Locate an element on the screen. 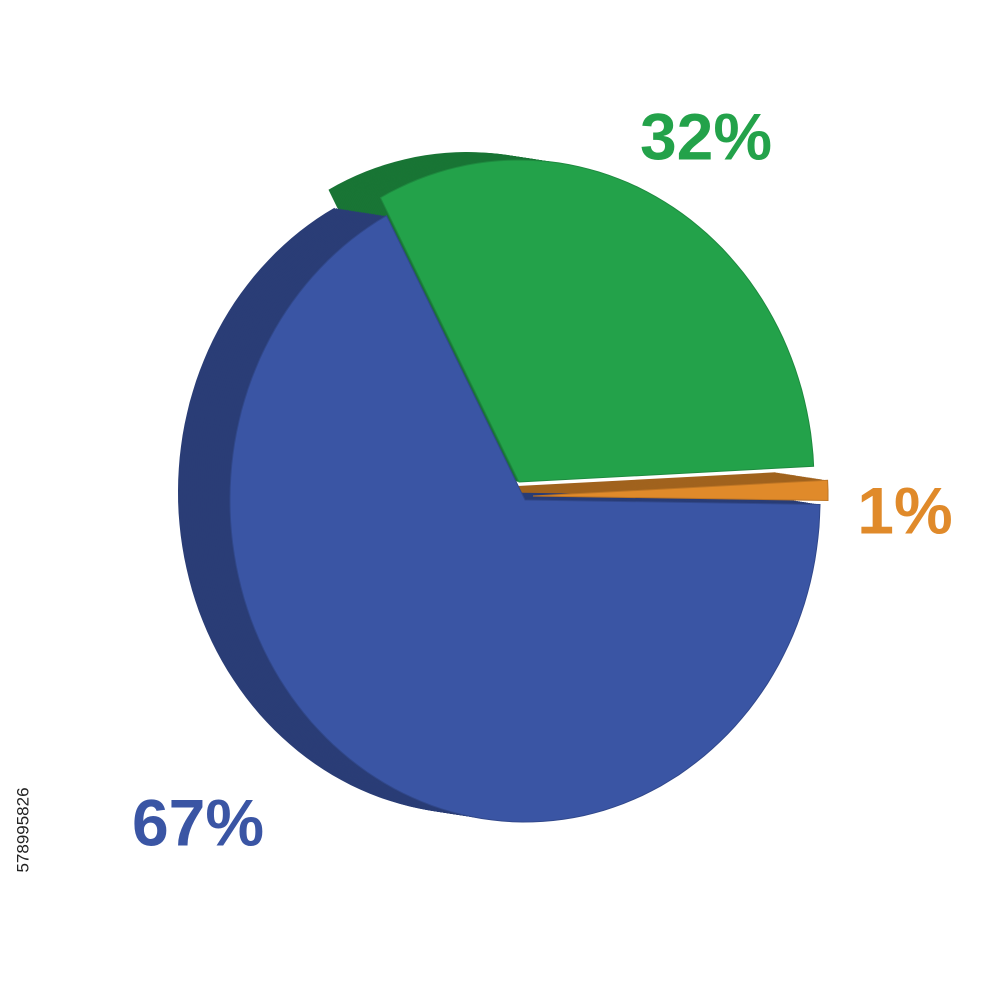  value-label: 1% is located at coordinates (904, 510).